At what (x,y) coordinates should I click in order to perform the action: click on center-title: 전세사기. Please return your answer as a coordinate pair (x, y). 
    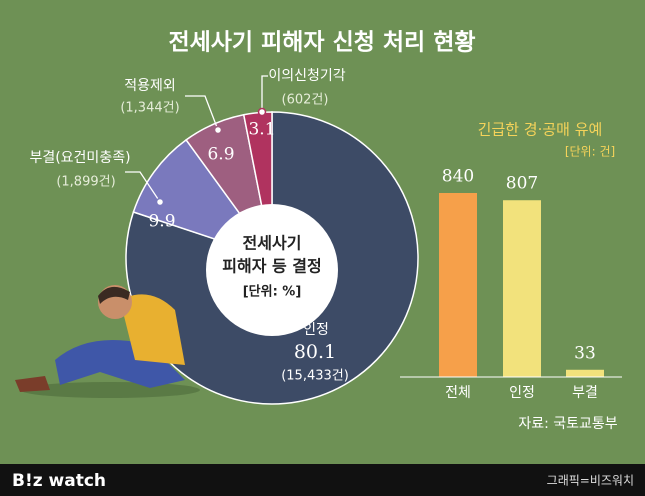
    Looking at the image, I should click on (272, 243).